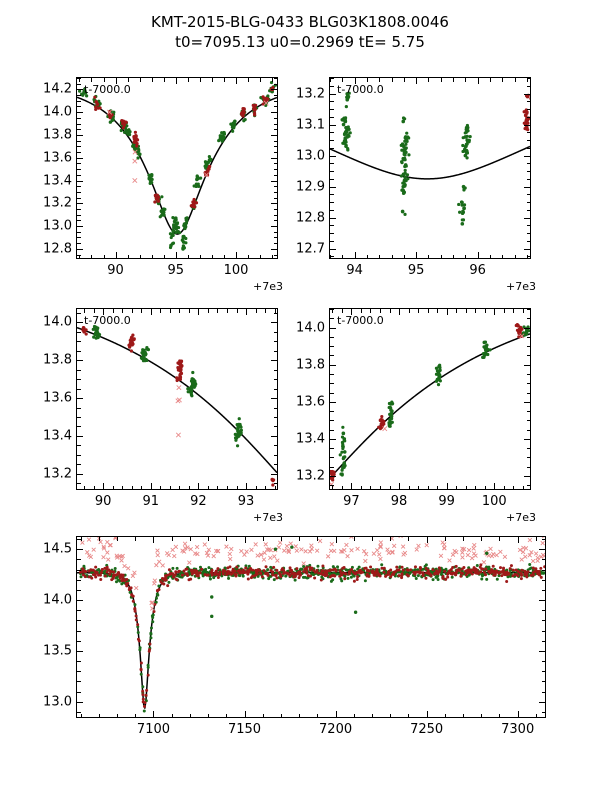 Image resolution: width=600 pixels, height=800 pixels. What do you see at coordinates (152, 256) in the screenshot?
I see `x-tick-panel-top-left` at bounding box center [152, 256].